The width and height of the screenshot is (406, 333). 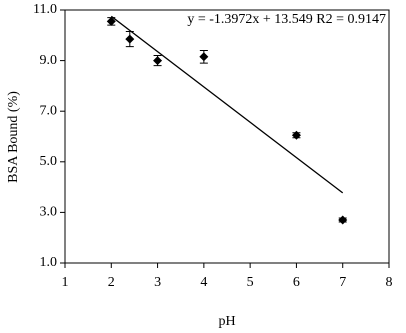 I want to click on y-tick-label: 1.0, so click(x=49, y=262).